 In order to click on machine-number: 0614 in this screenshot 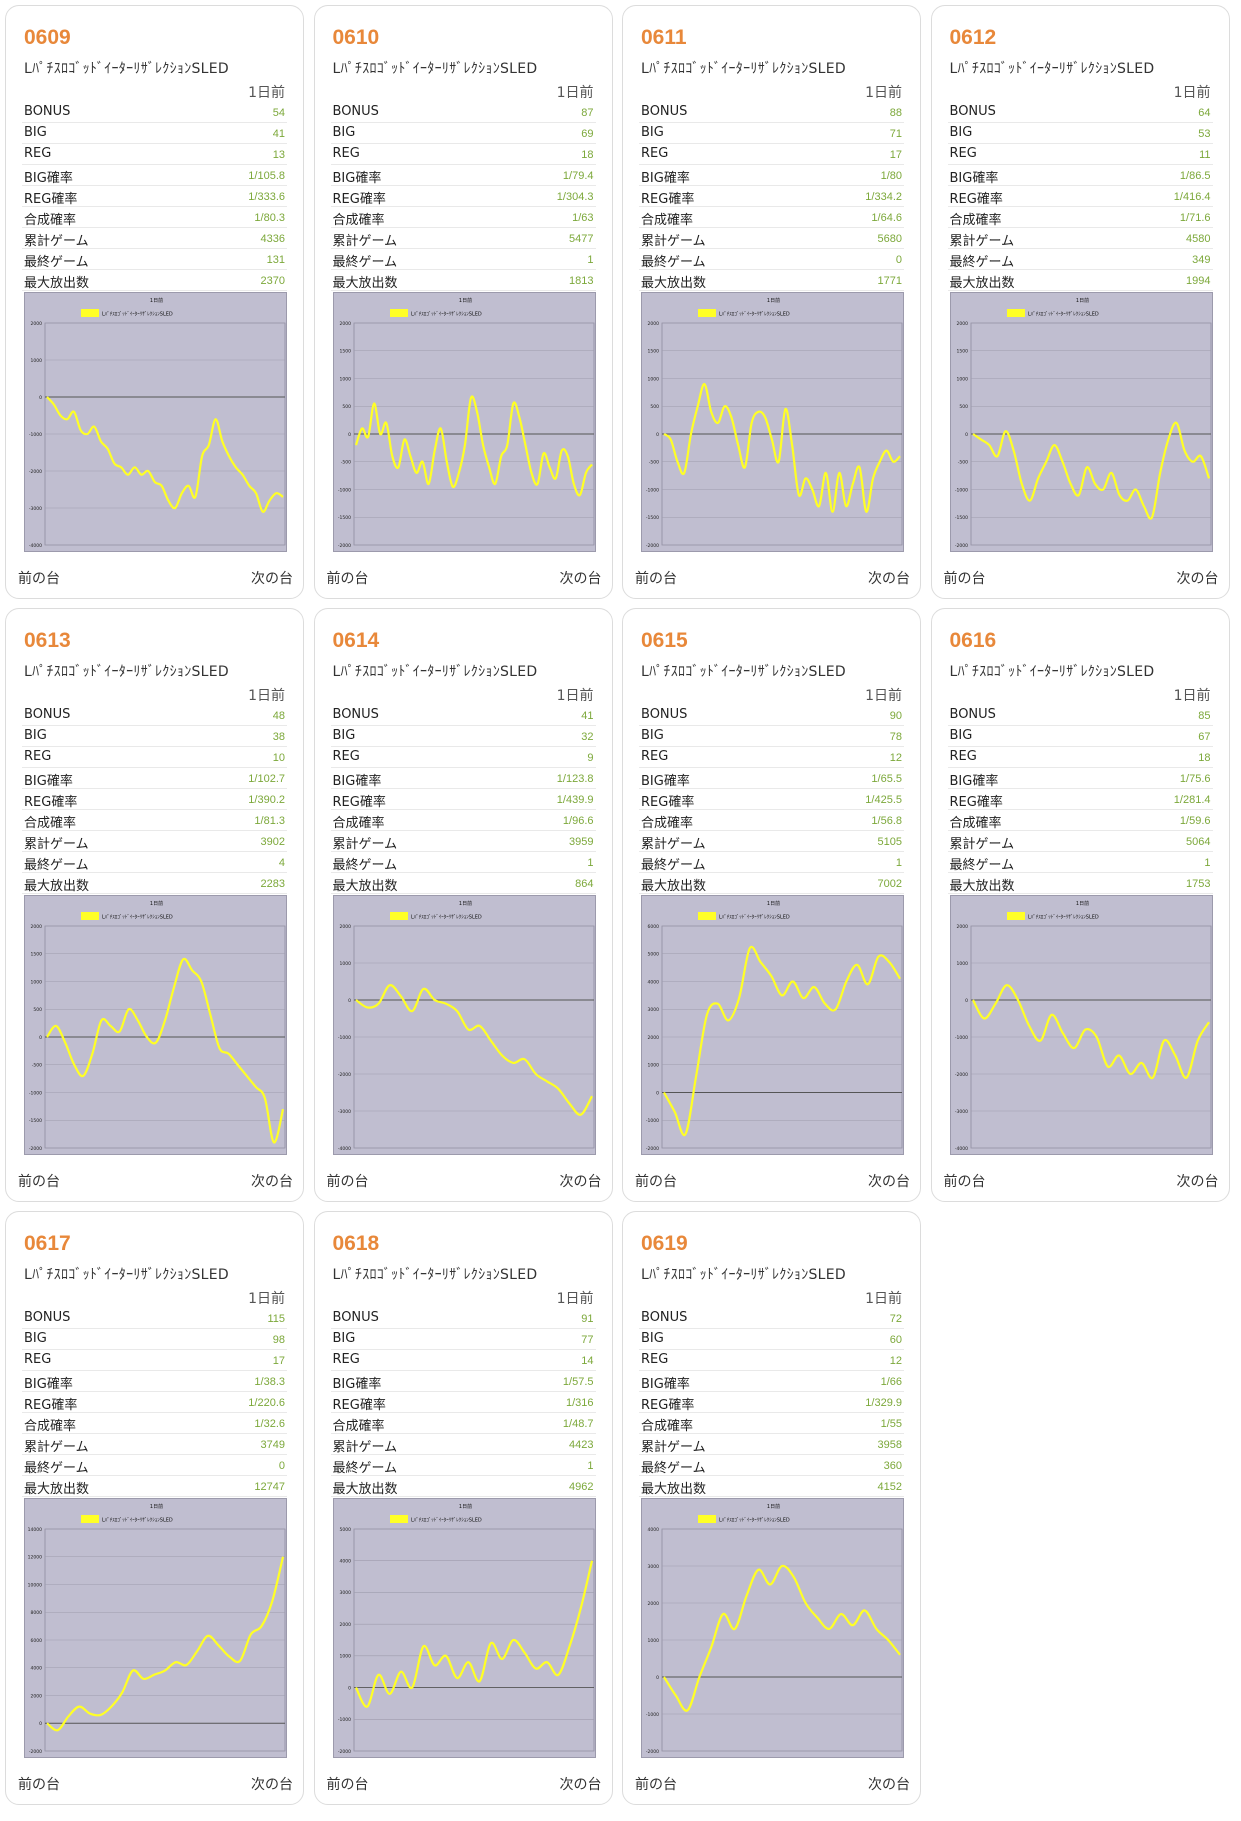, I will do `click(356, 640)`.